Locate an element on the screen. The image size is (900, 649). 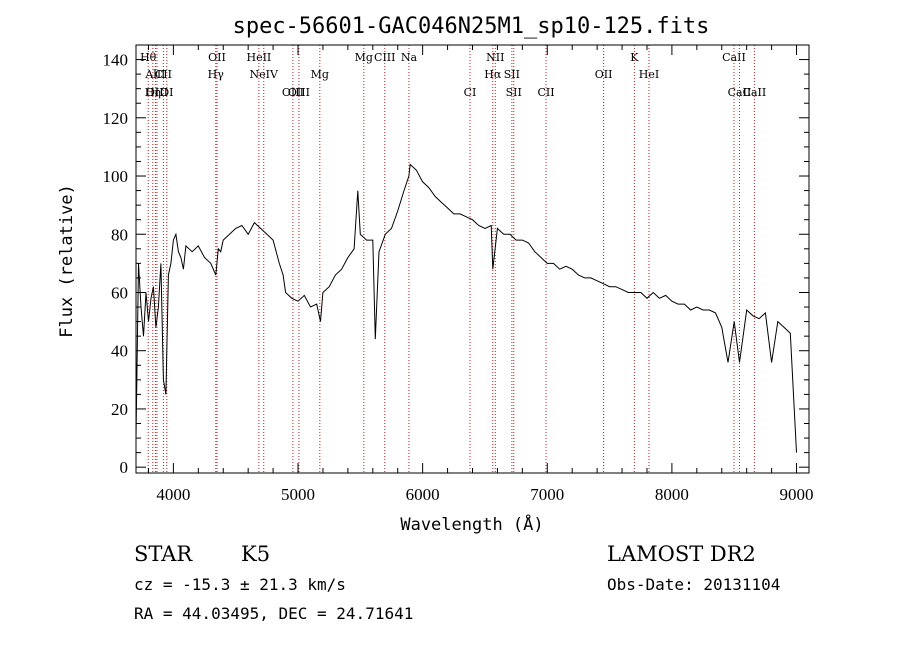
obs-date: Obs-Date: 20131104 is located at coordinates (693, 584).